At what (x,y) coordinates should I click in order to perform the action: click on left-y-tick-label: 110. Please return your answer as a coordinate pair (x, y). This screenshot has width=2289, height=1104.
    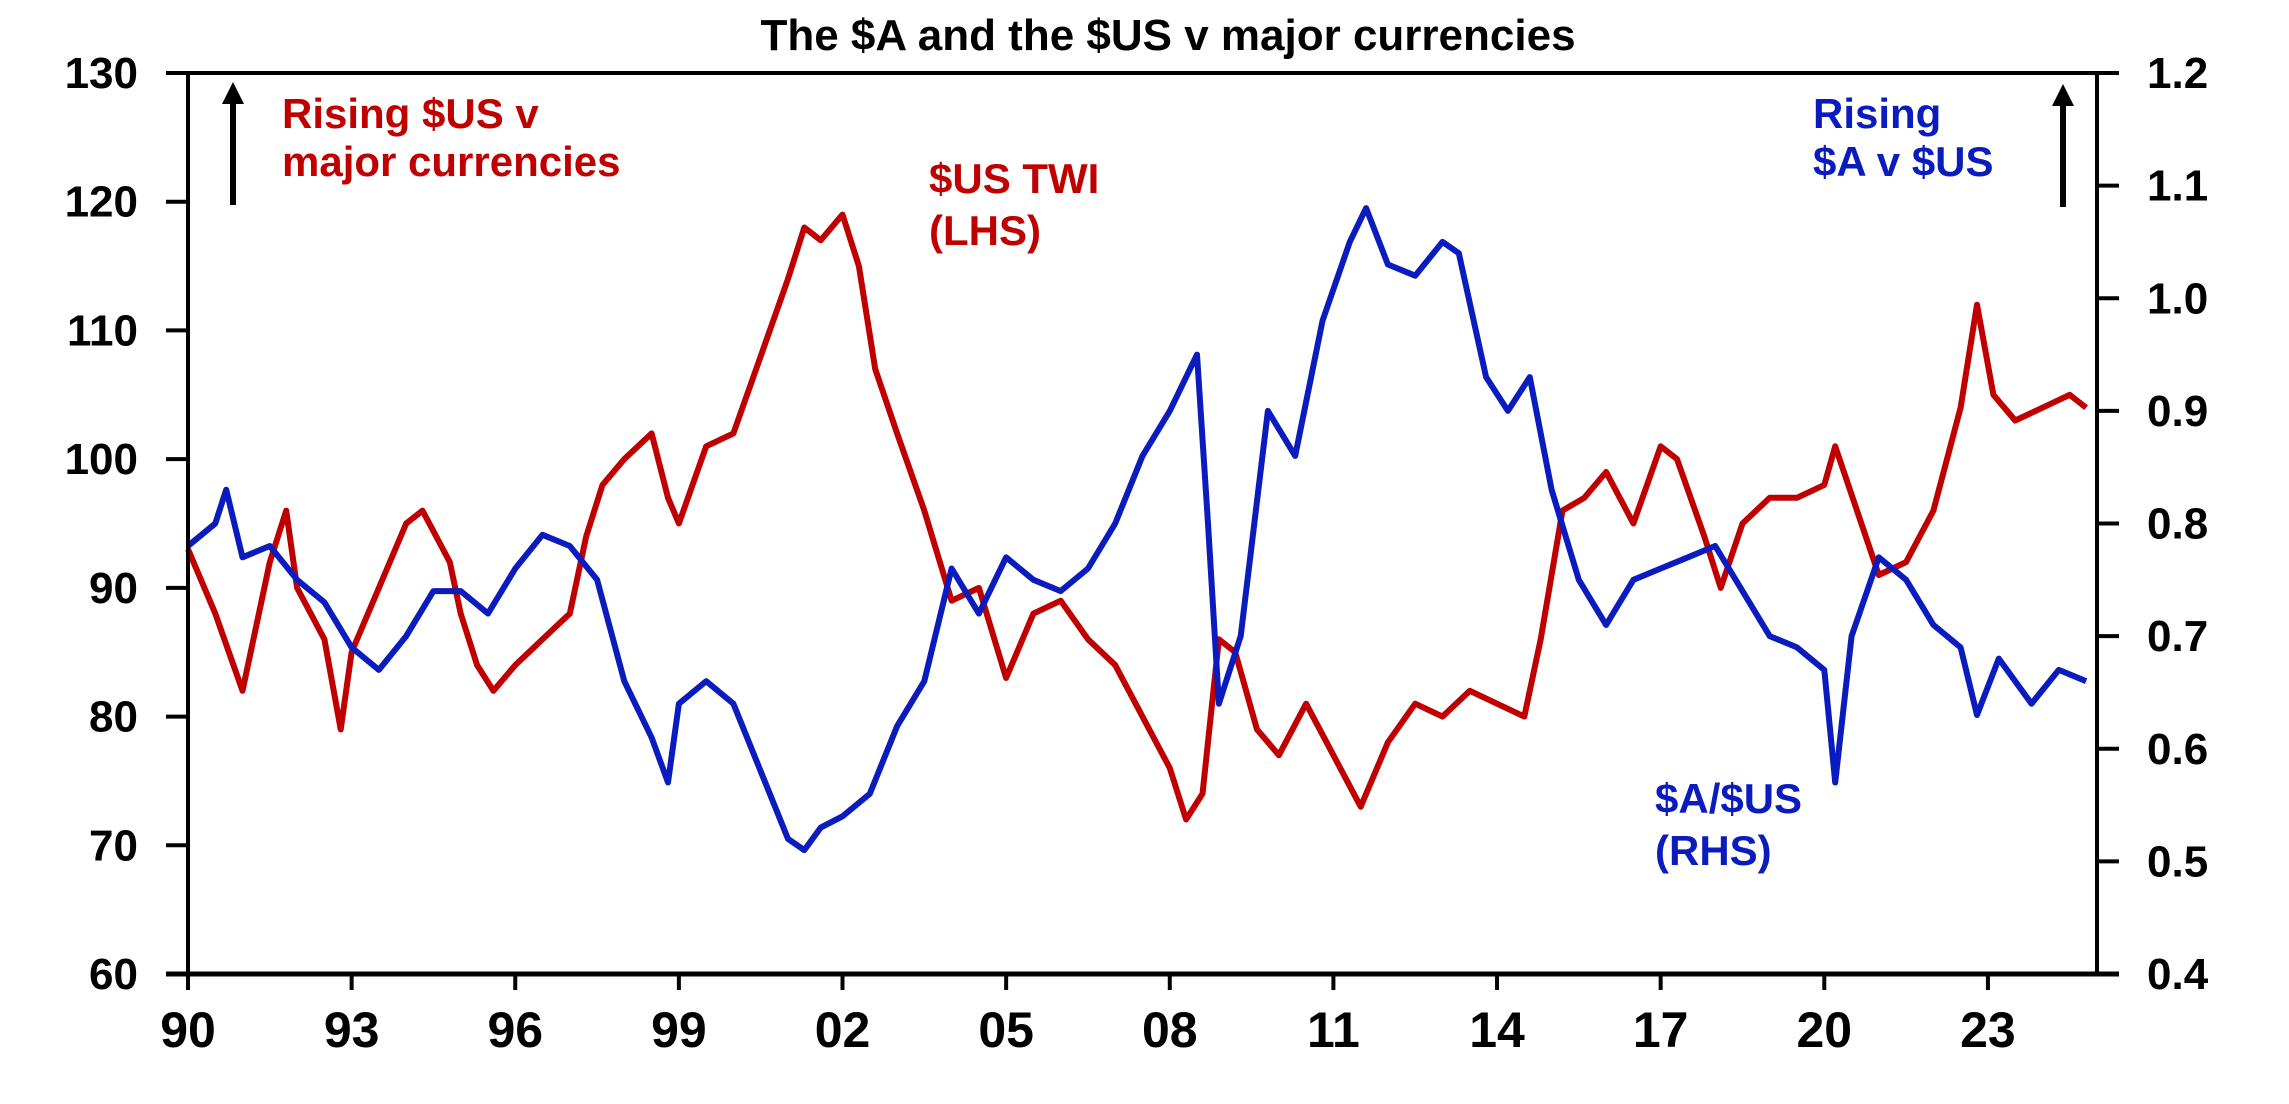
    Looking at the image, I should click on (102, 330).